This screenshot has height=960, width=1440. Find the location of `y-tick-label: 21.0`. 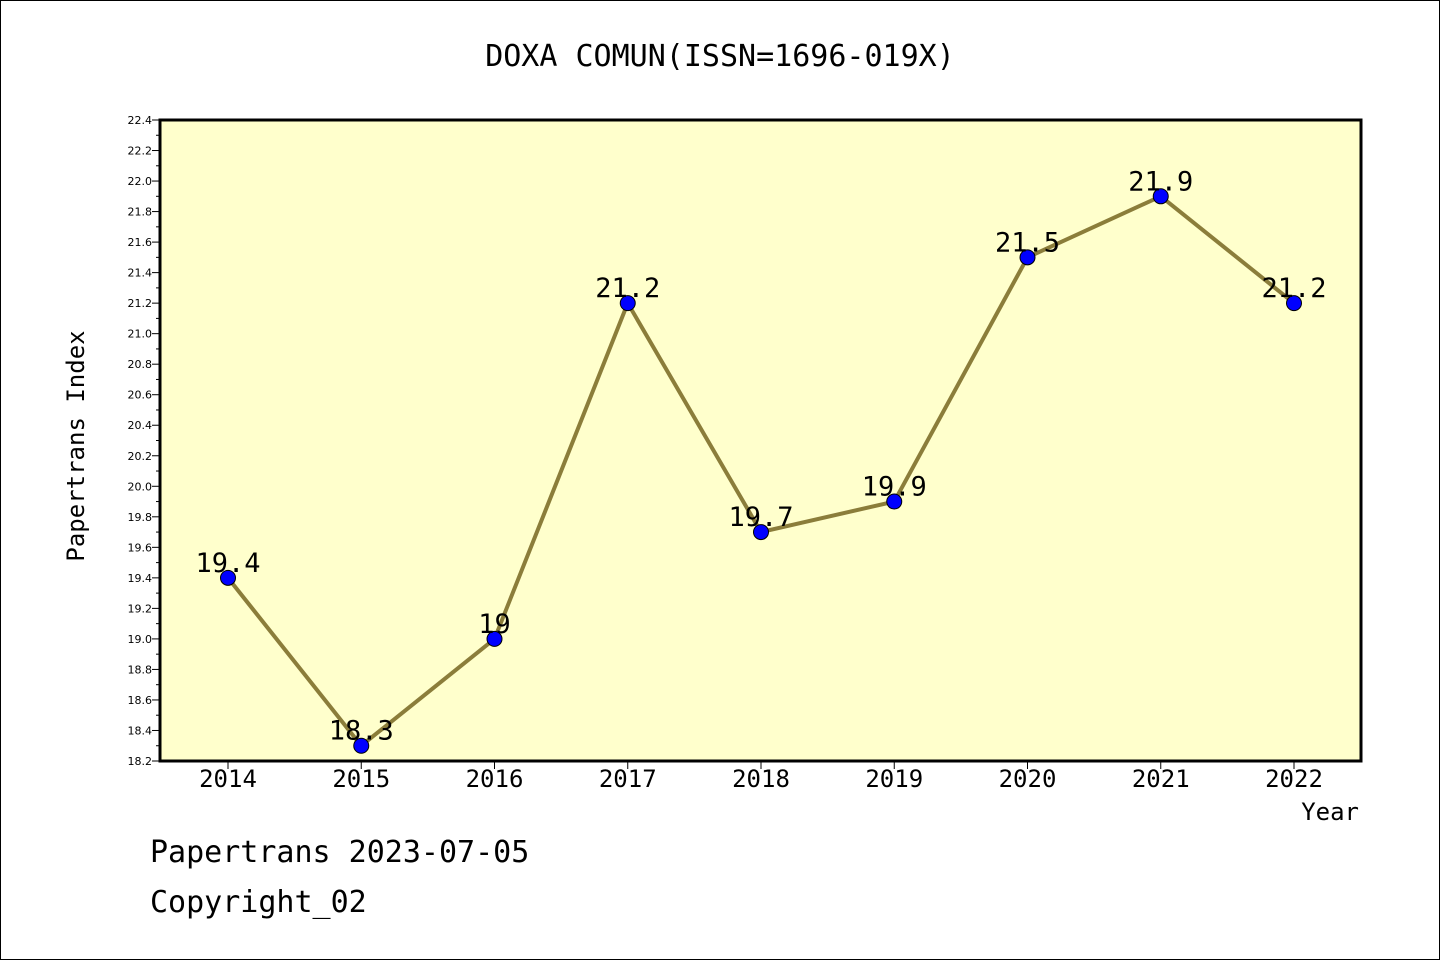

y-tick-label: 21.0 is located at coordinates (140, 334).